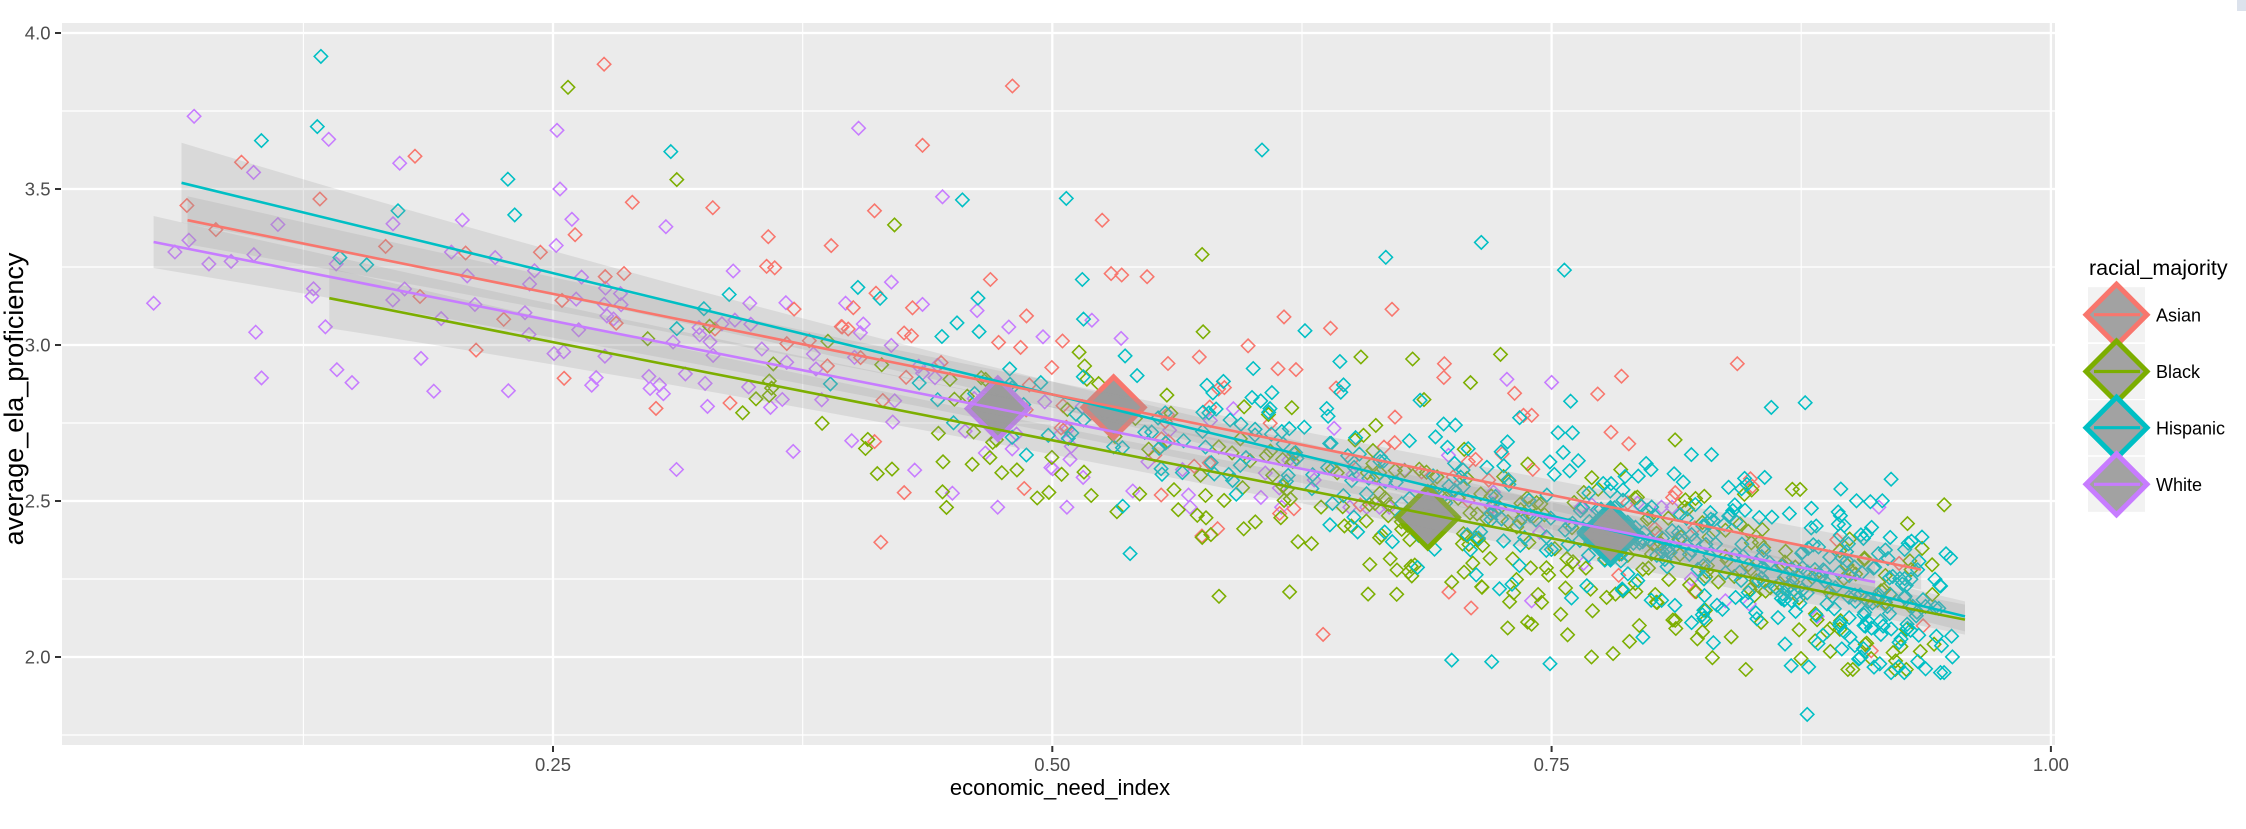 The image size is (2246, 829). I want to click on svg-text: 4.0, so click(38, 33).